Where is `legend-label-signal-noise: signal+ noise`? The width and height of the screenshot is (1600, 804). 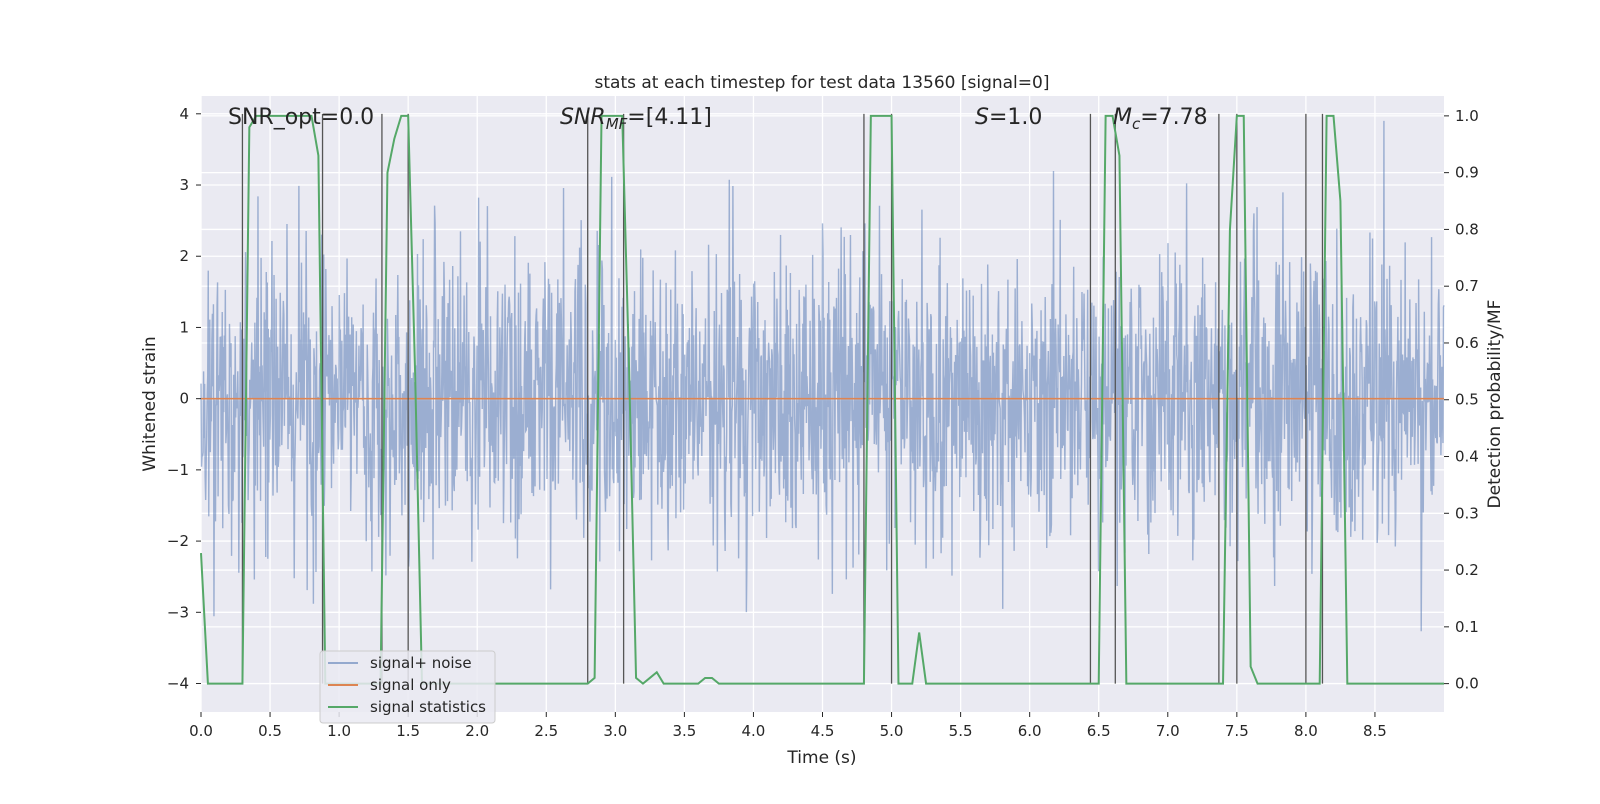 legend-label-signal-noise: signal+ noise is located at coordinates (421, 663).